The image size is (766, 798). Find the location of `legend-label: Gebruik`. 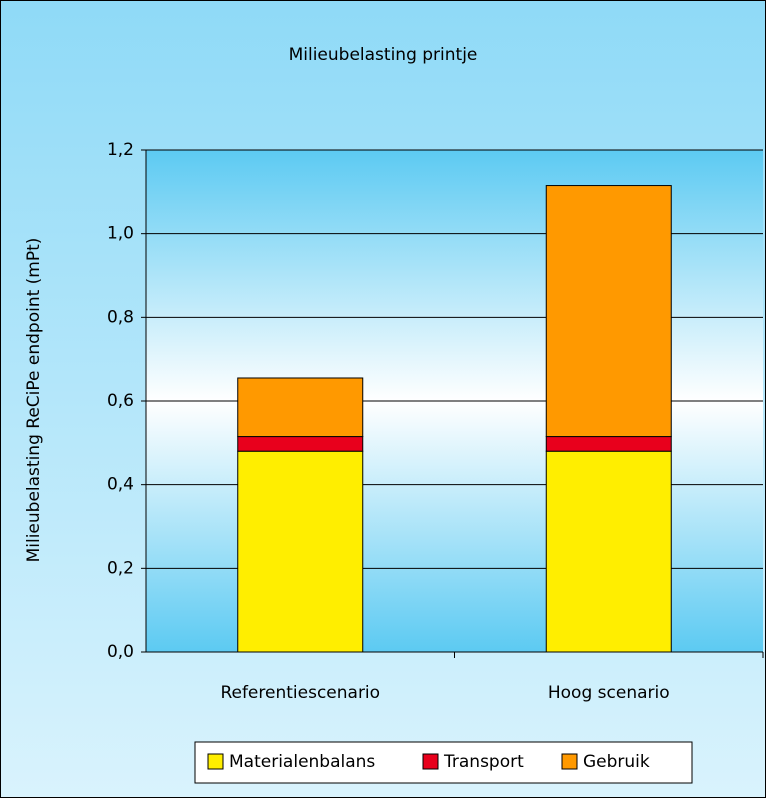

legend-label: Gebruik is located at coordinates (616, 762).